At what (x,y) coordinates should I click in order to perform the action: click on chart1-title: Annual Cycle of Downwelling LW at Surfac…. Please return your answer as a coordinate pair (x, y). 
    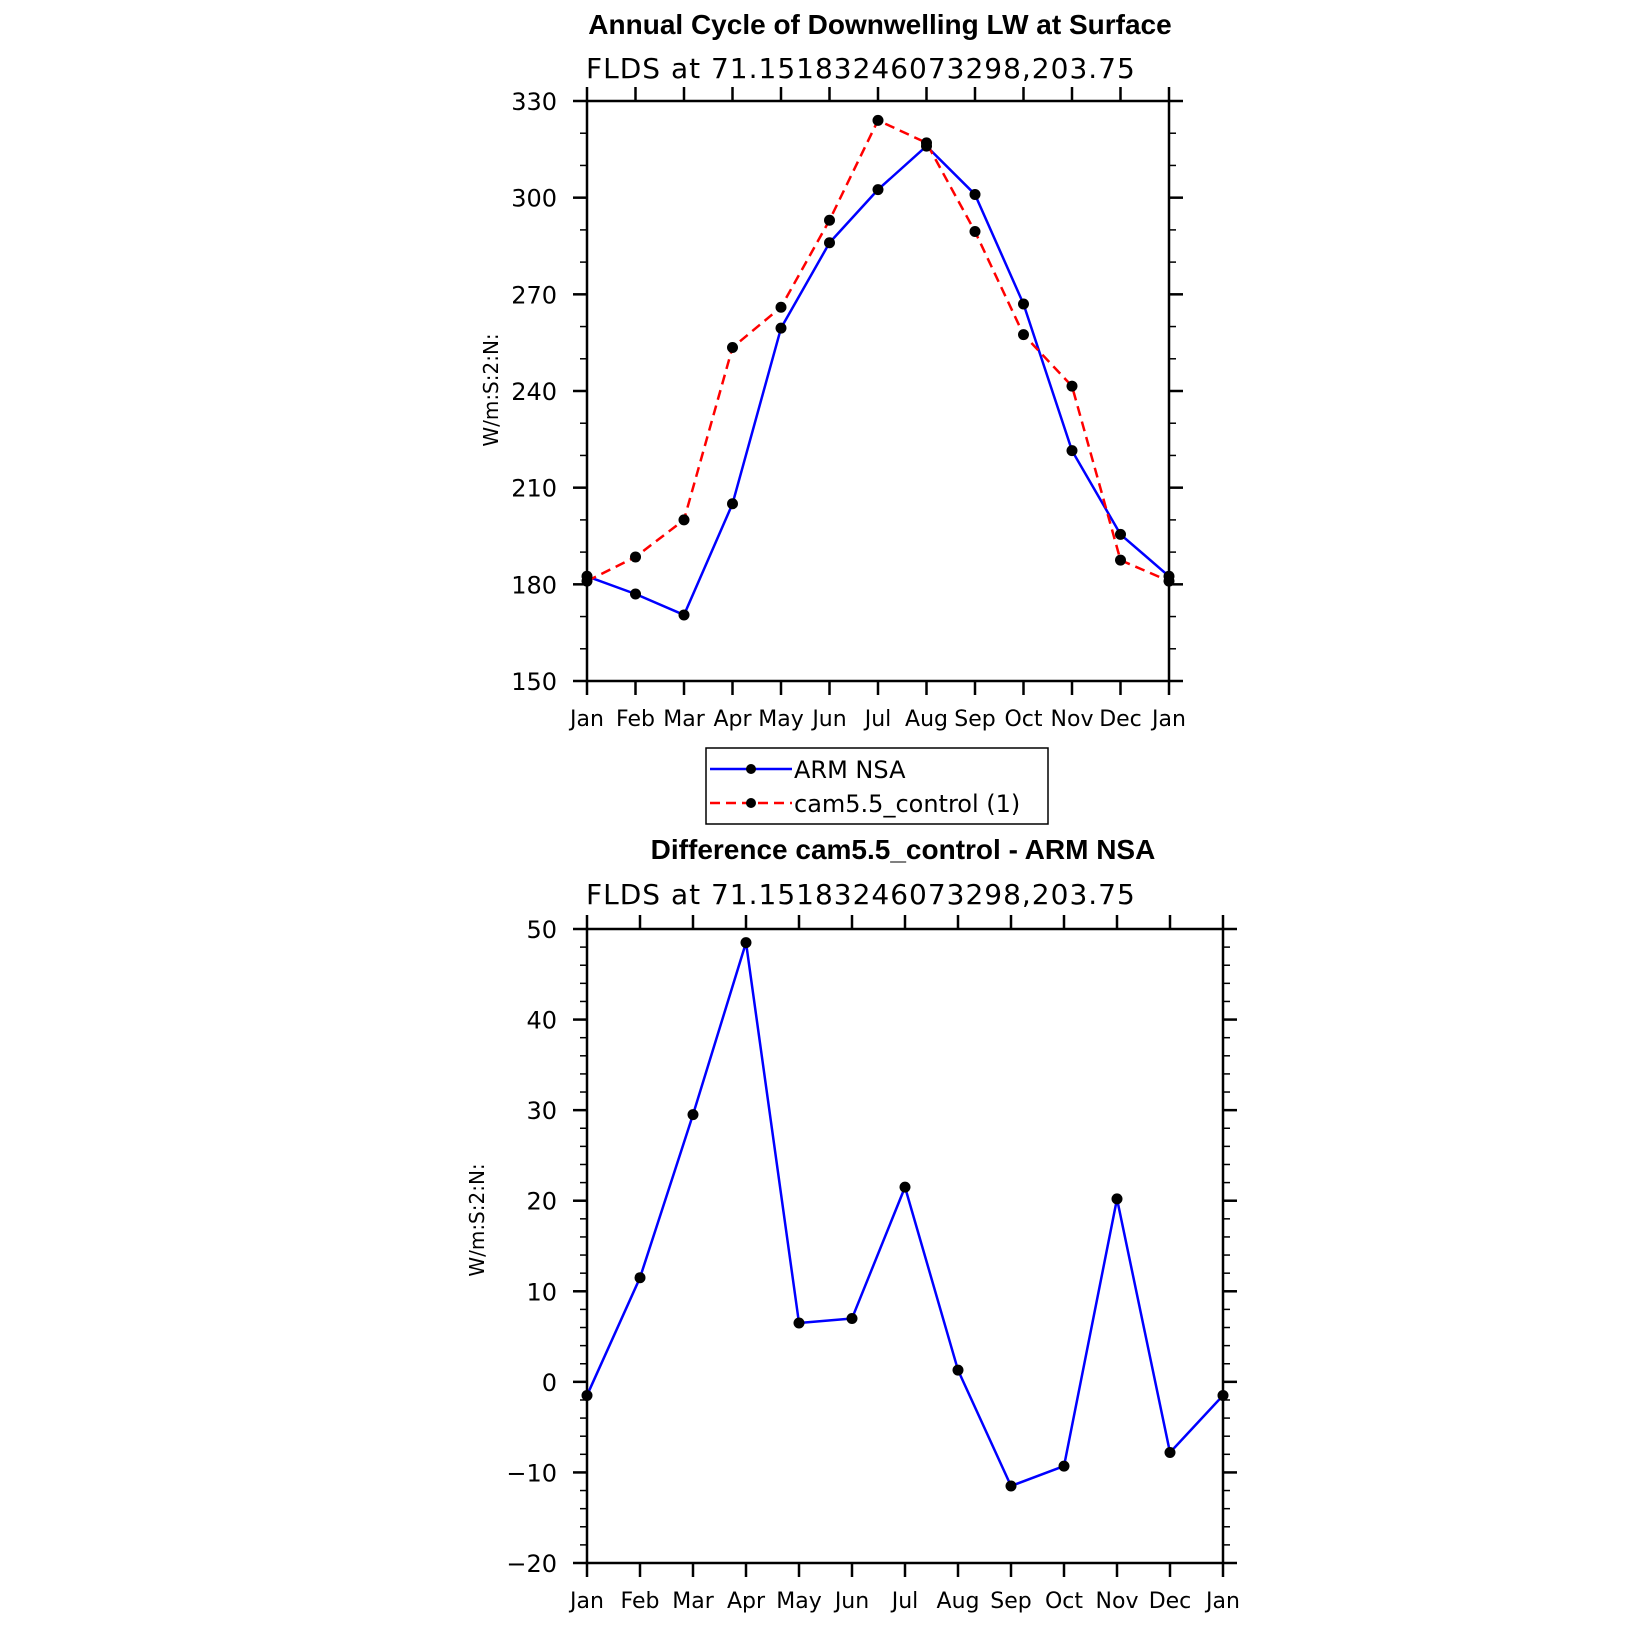
    Looking at the image, I should click on (879, 24).